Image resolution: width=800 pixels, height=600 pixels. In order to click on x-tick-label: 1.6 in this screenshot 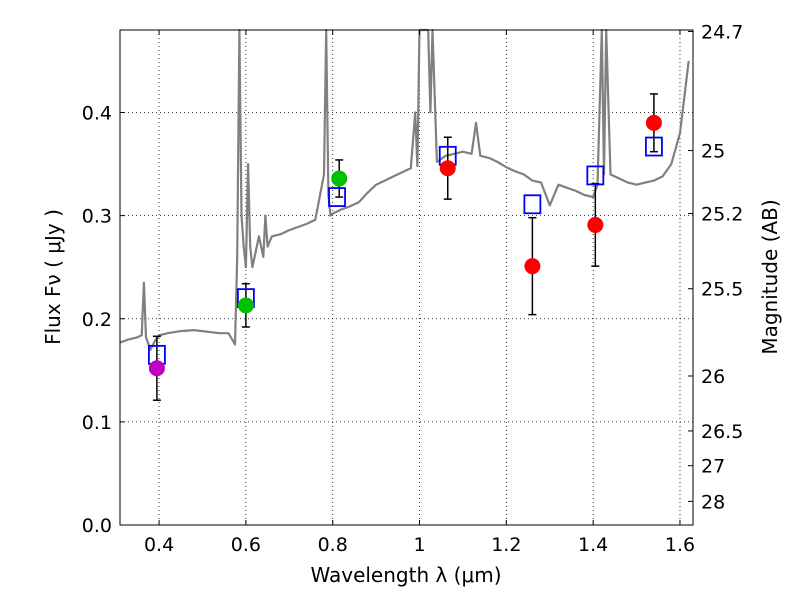, I will do `click(680, 545)`.